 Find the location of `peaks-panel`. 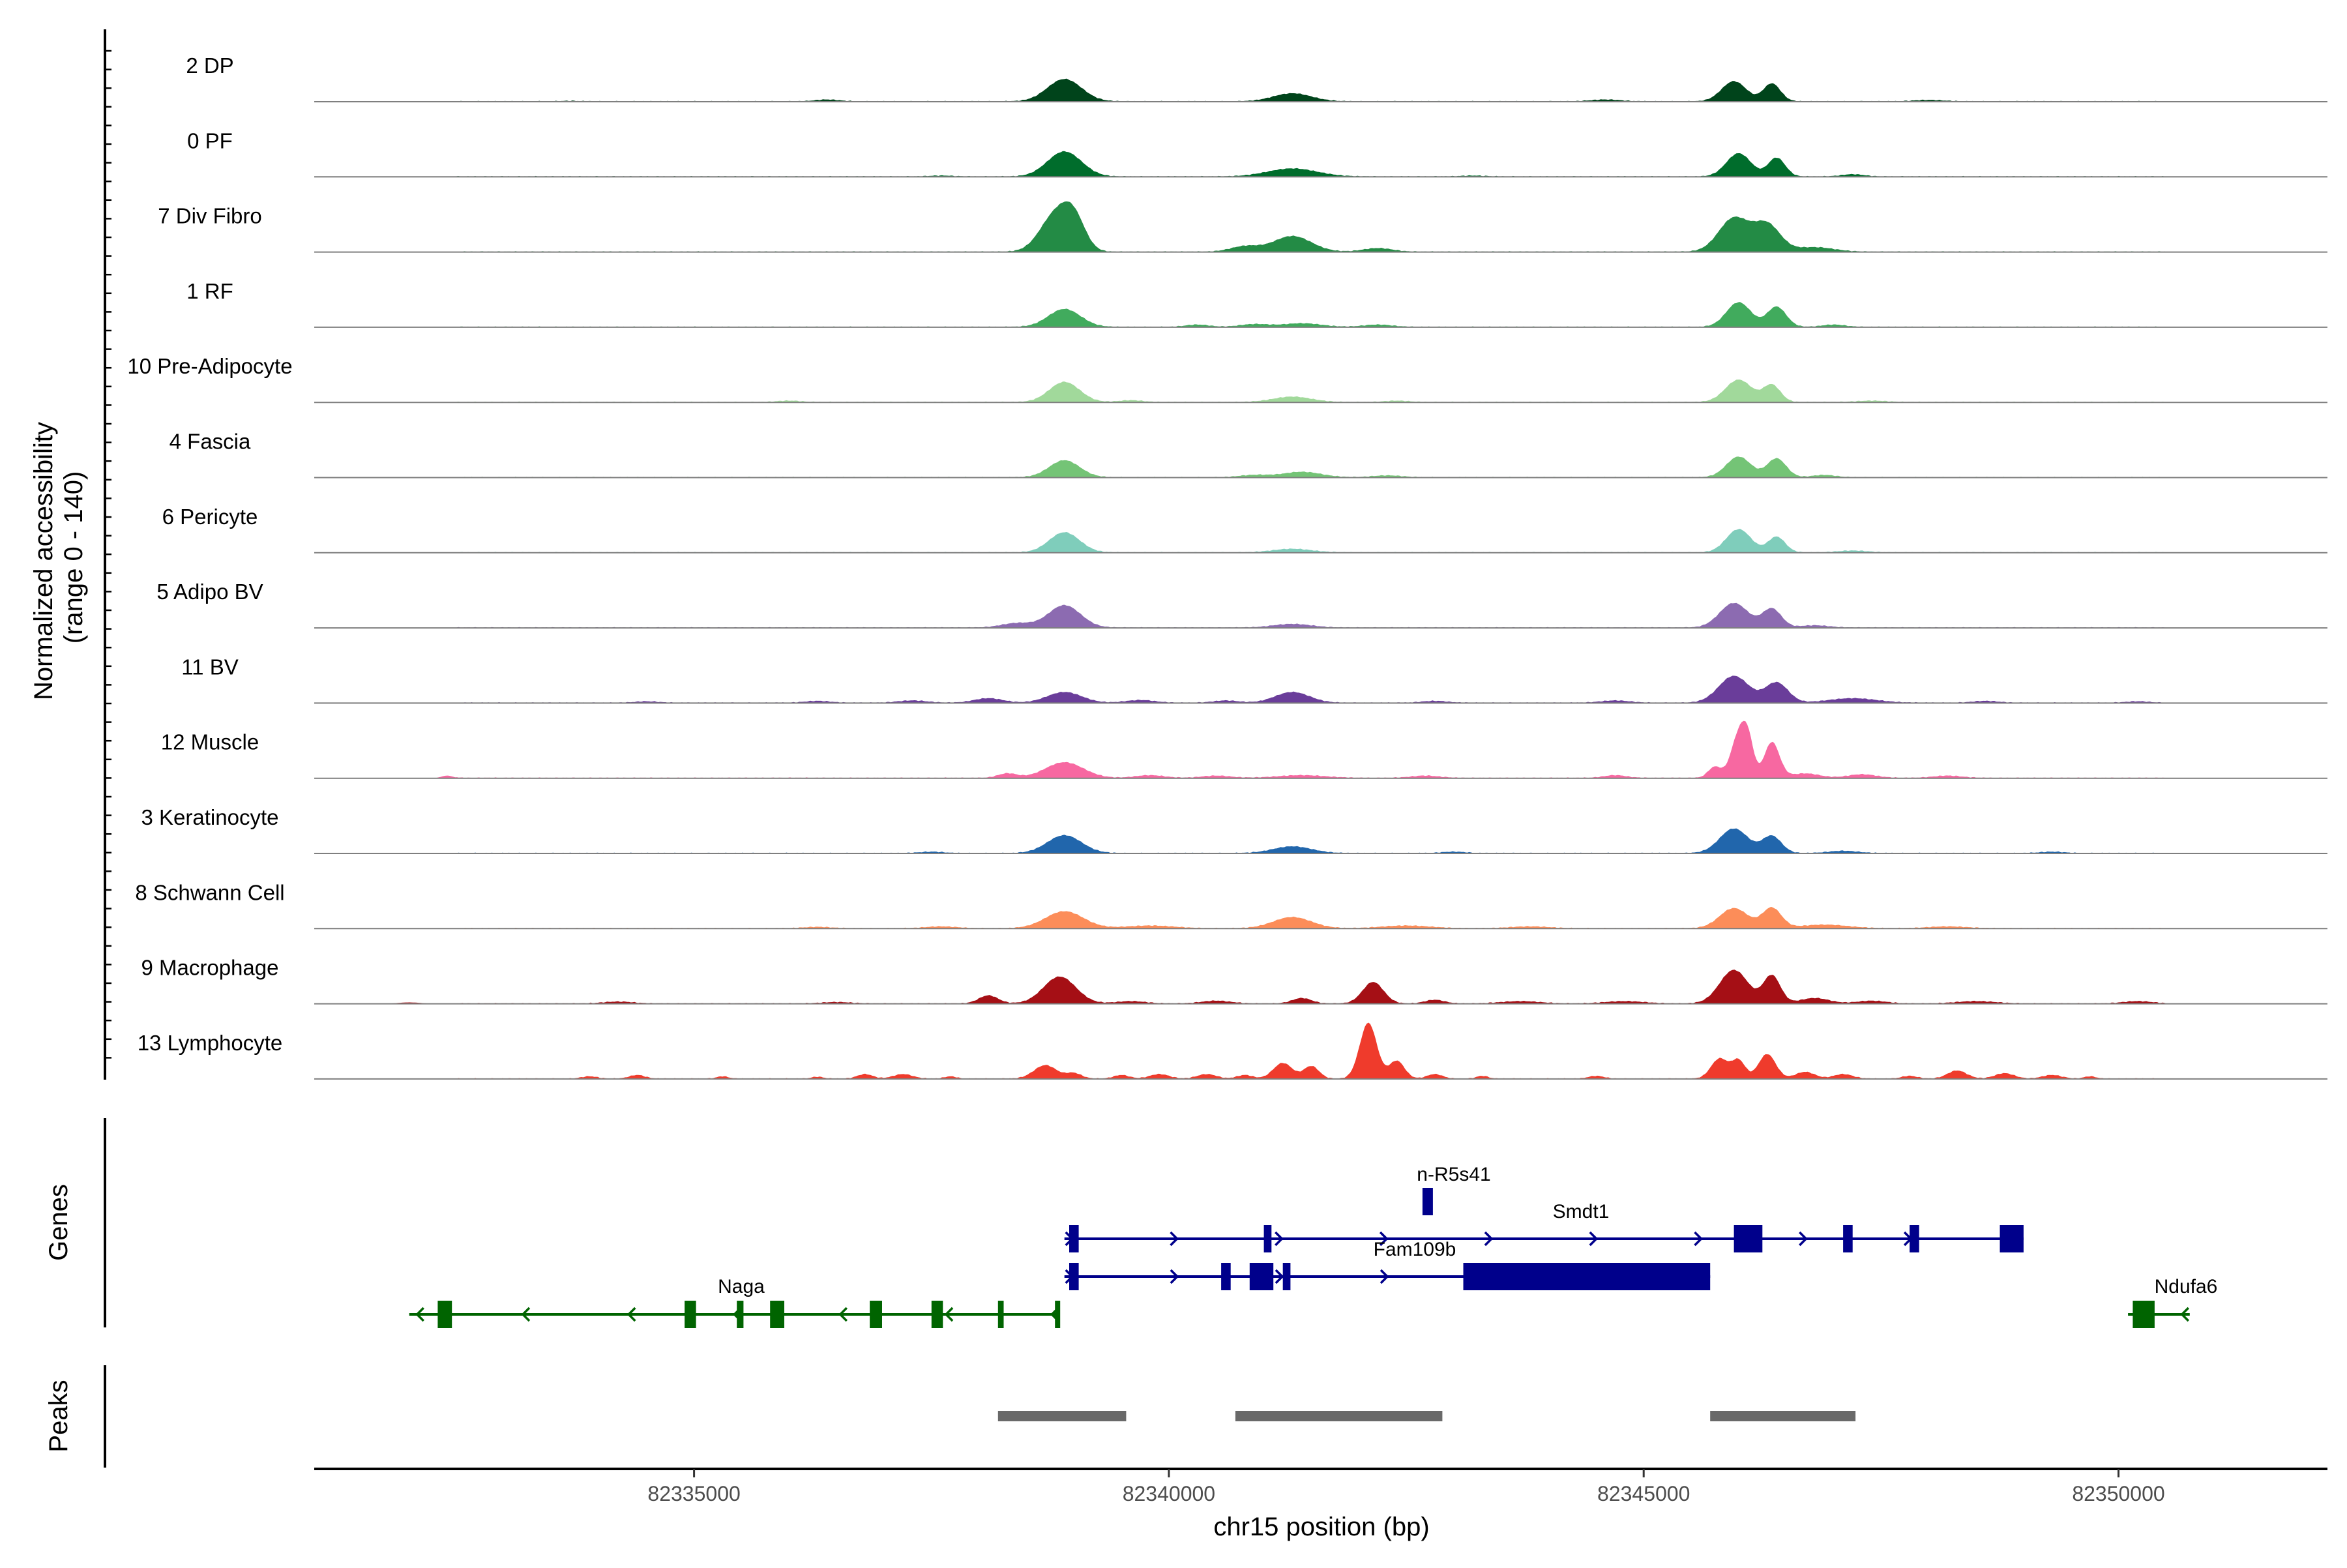

peaks-panel is located at coordinates (980, 1417).